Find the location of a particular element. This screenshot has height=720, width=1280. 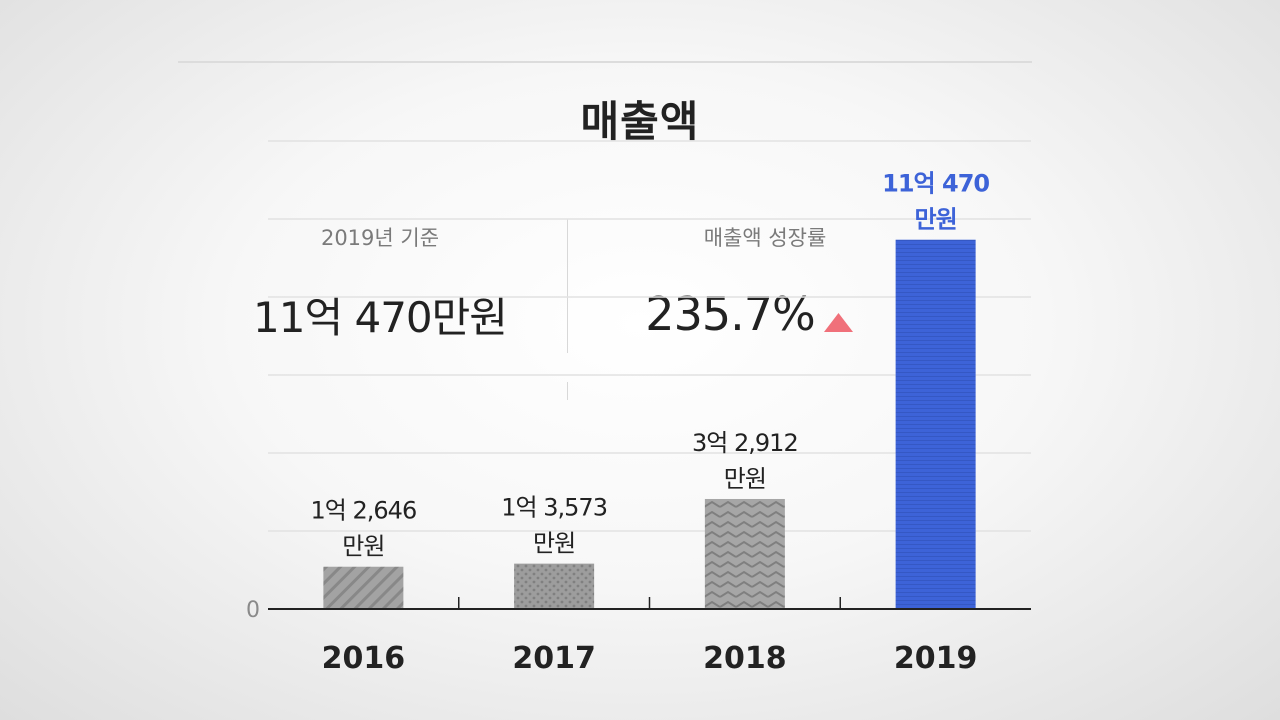

x-tick-label-2016: 2016 is located at coordinates (364, 658).